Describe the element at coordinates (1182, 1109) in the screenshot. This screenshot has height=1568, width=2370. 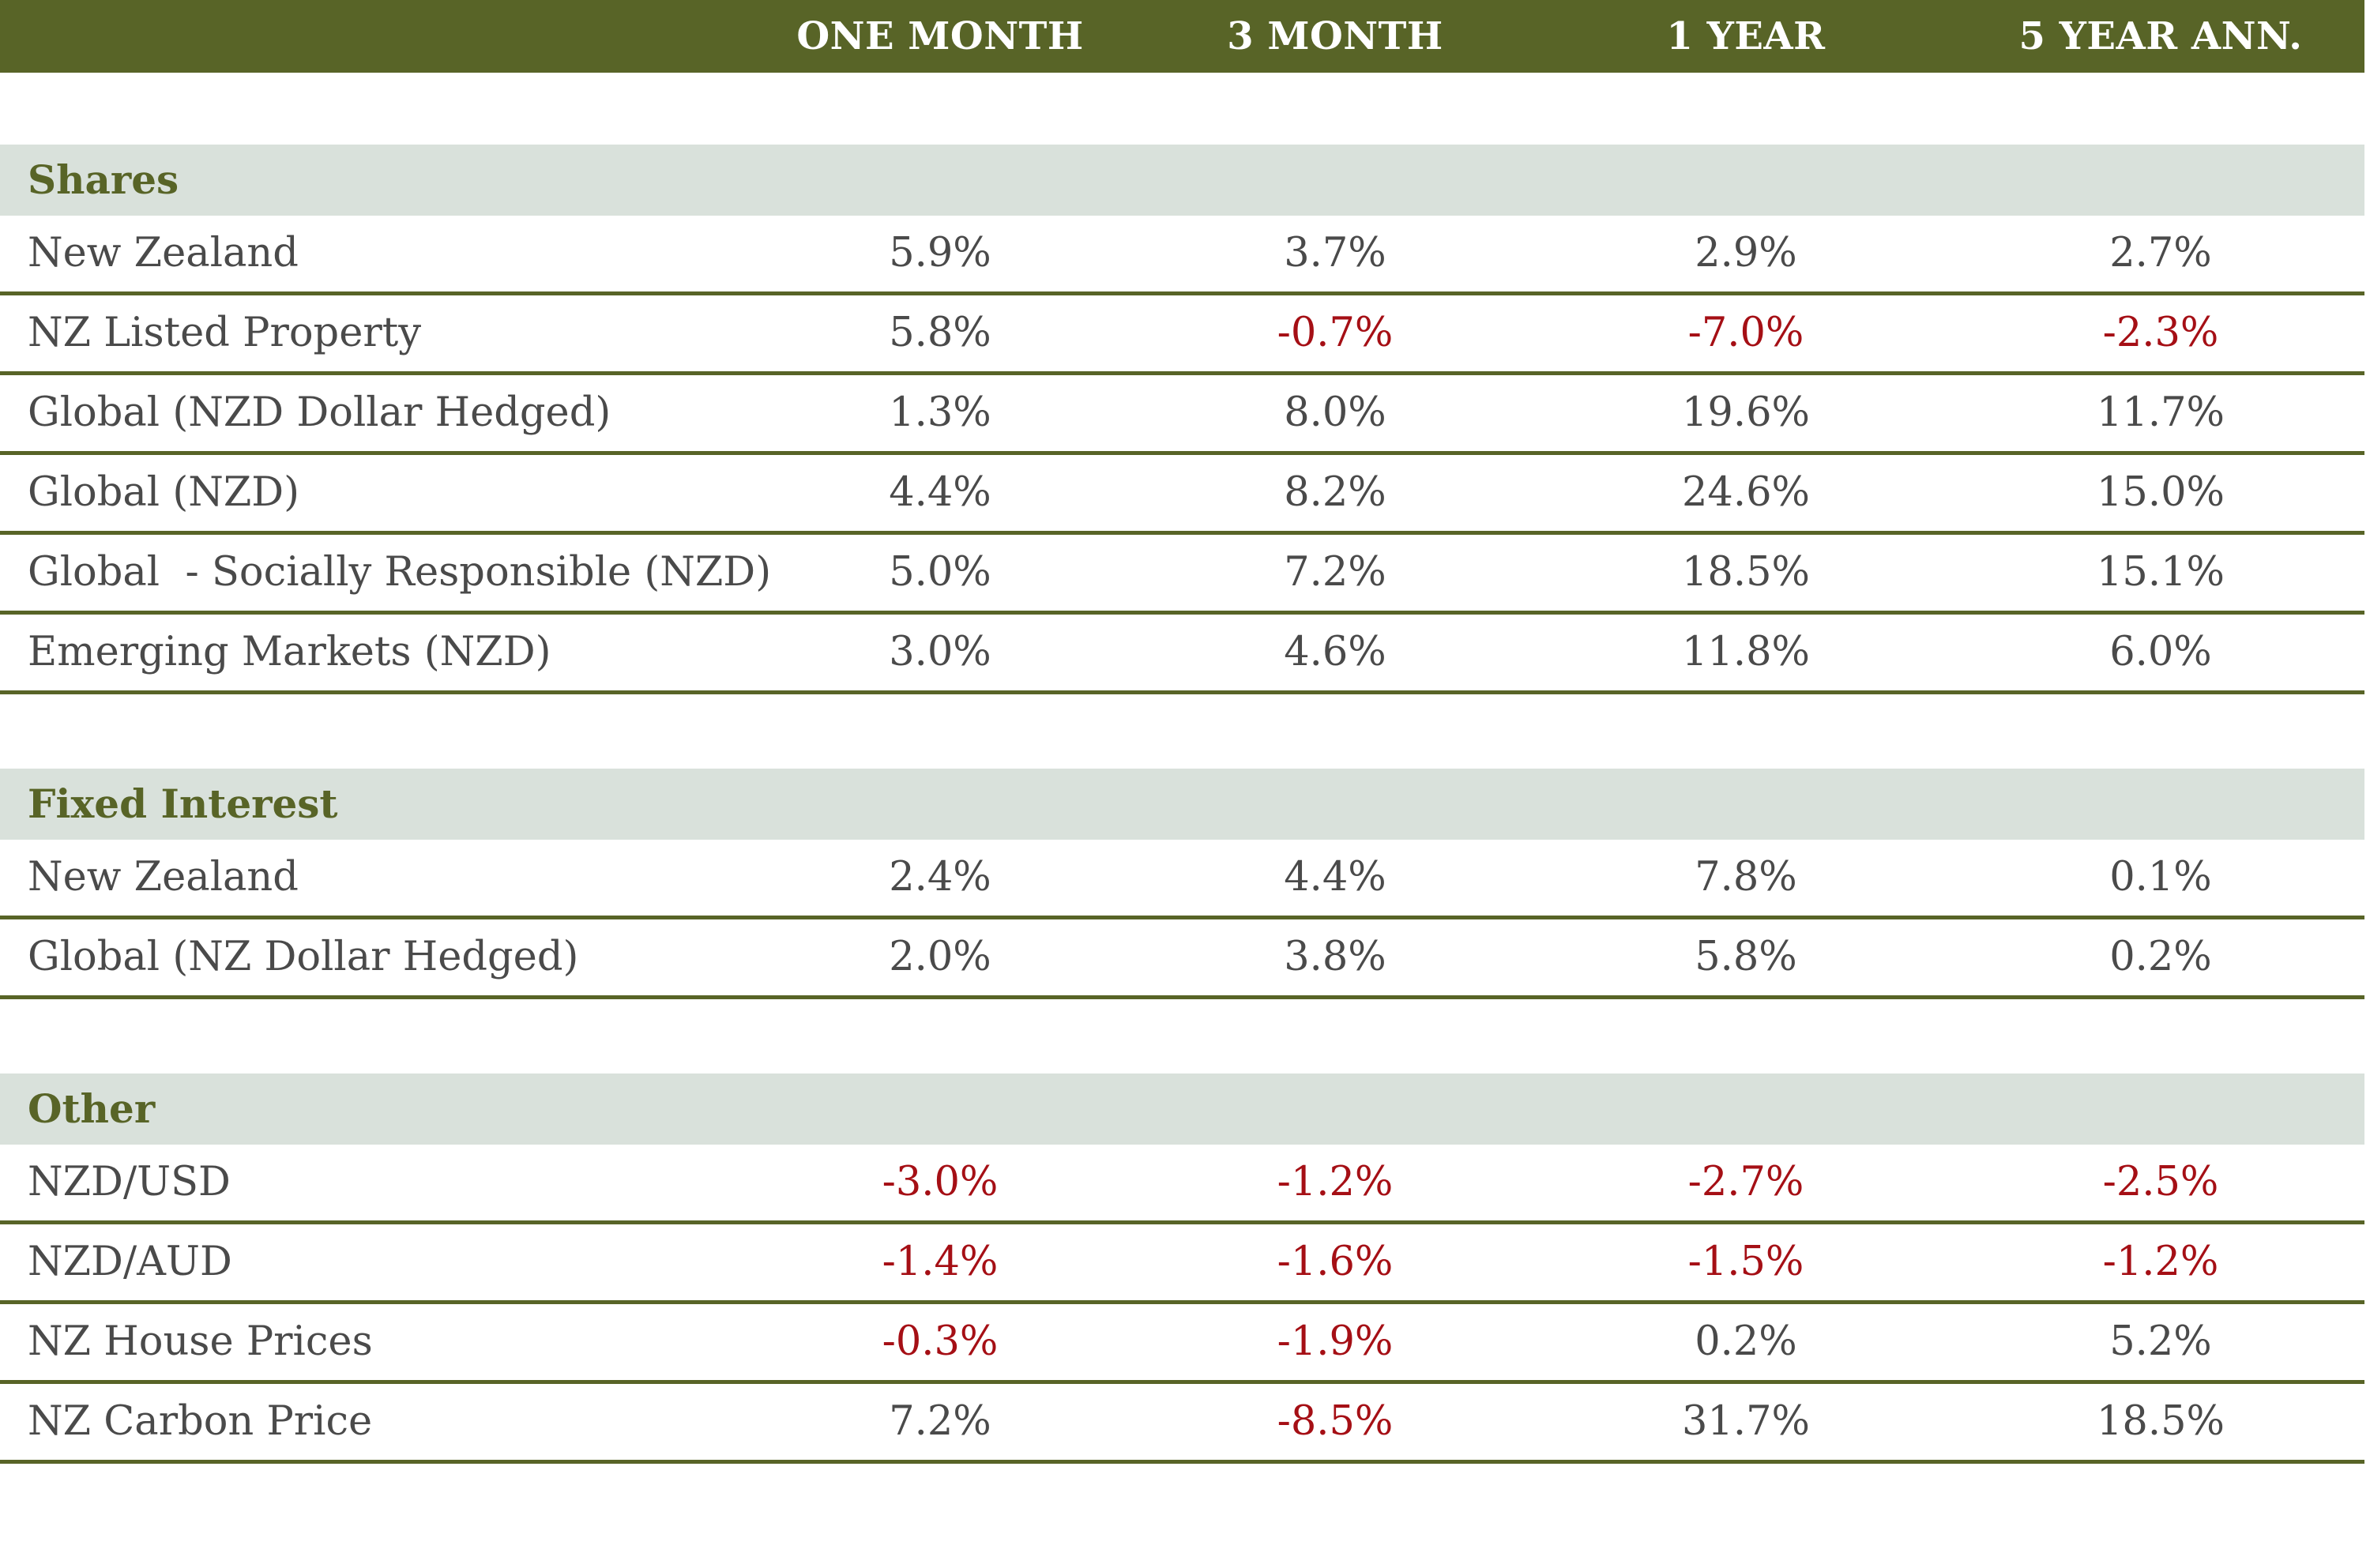
I see `section-header-other: Other` at that location.